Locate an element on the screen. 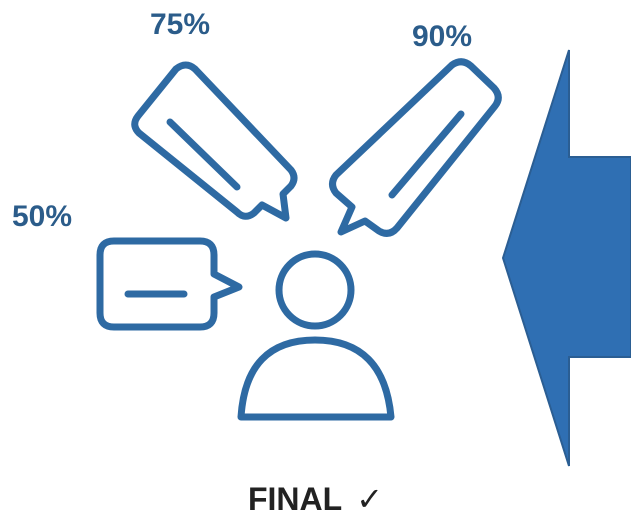 This screenshot has height=521, width=631. speech-bubble-75-icon is located at coordinates (214, 141).